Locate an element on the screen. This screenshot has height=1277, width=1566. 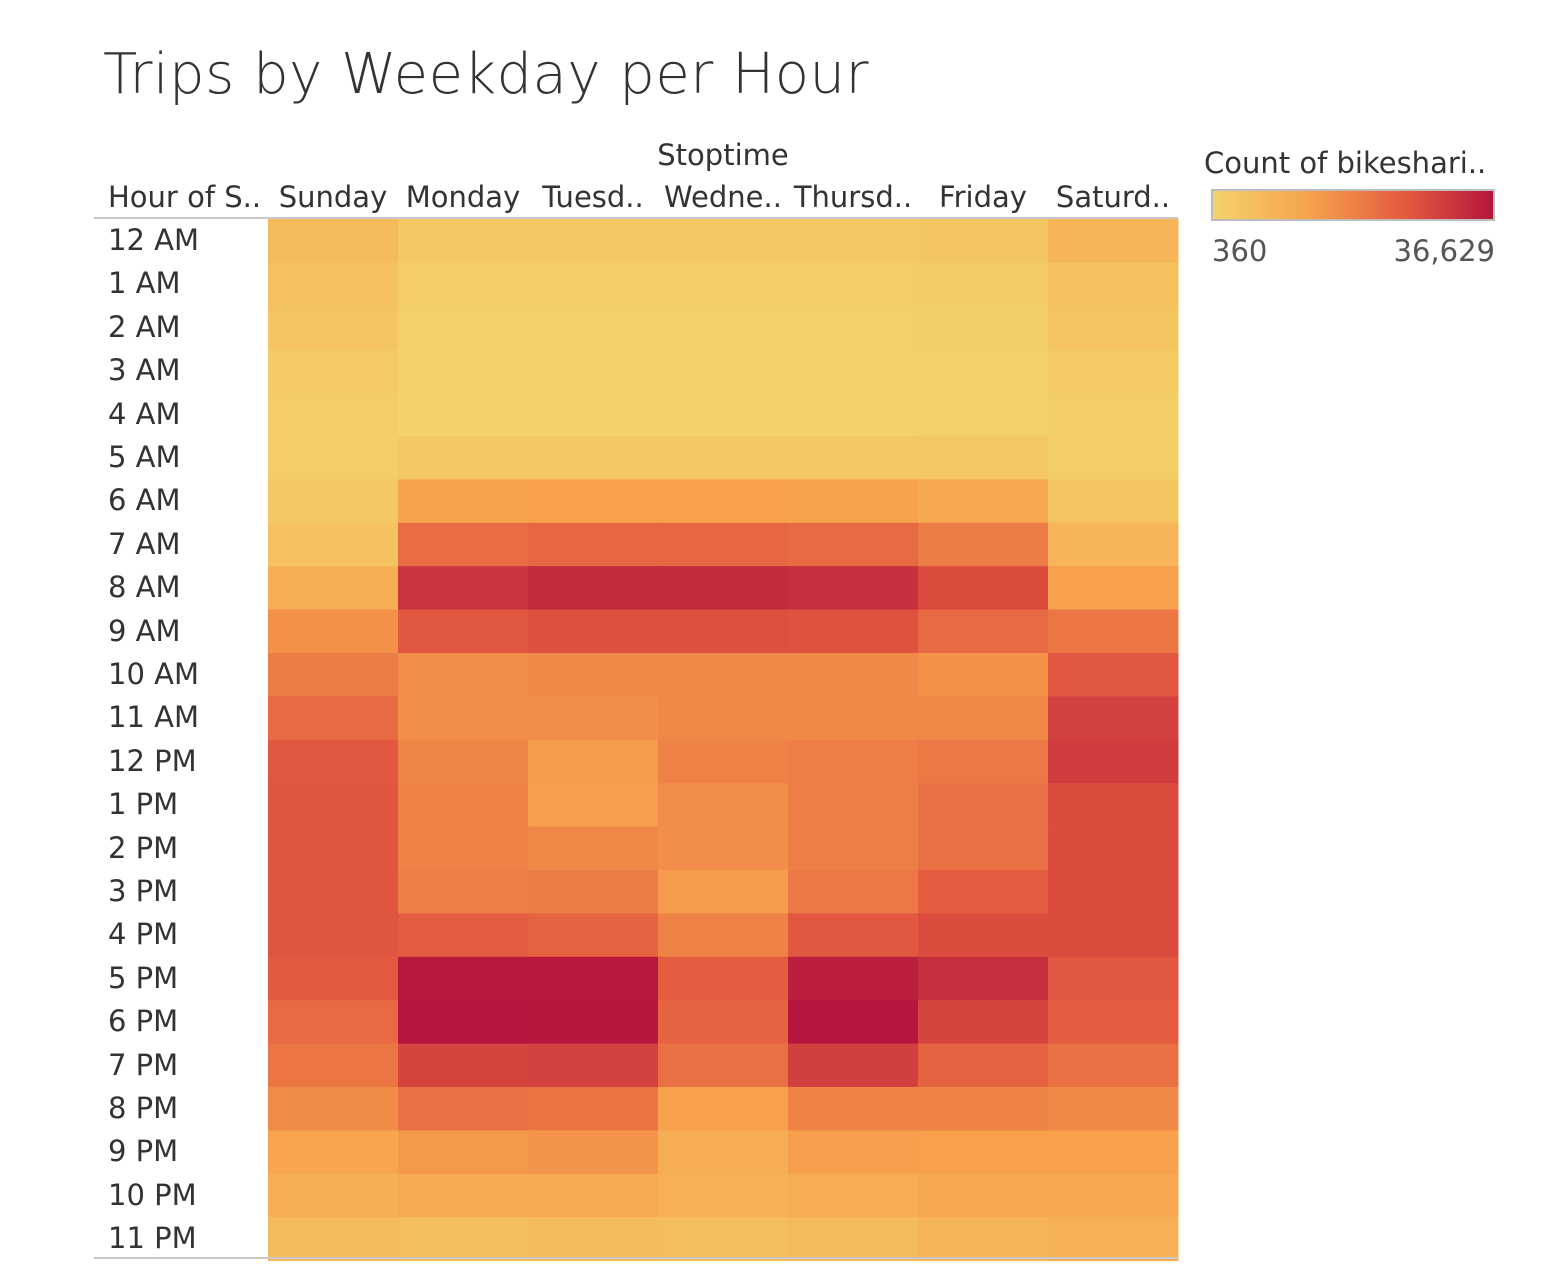
column-header-wednesday: Wedne.. is located at coordinates (723, 197).